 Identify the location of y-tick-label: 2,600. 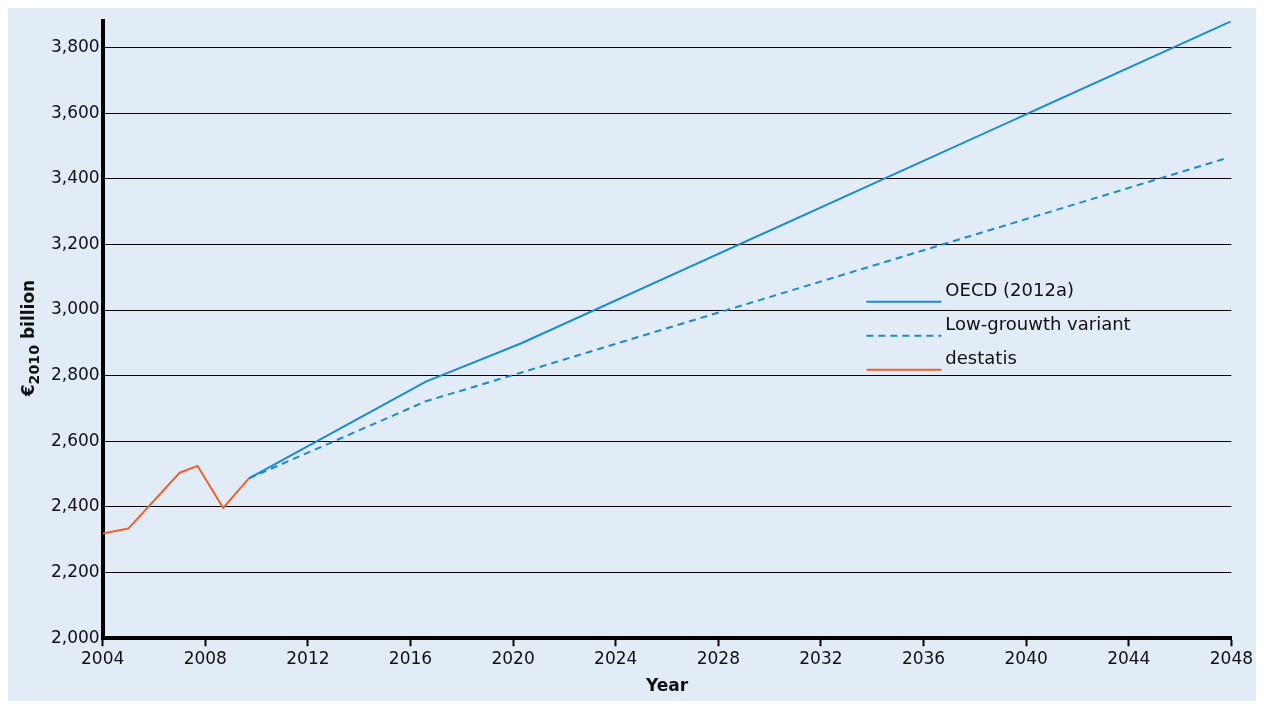
(75, 439).